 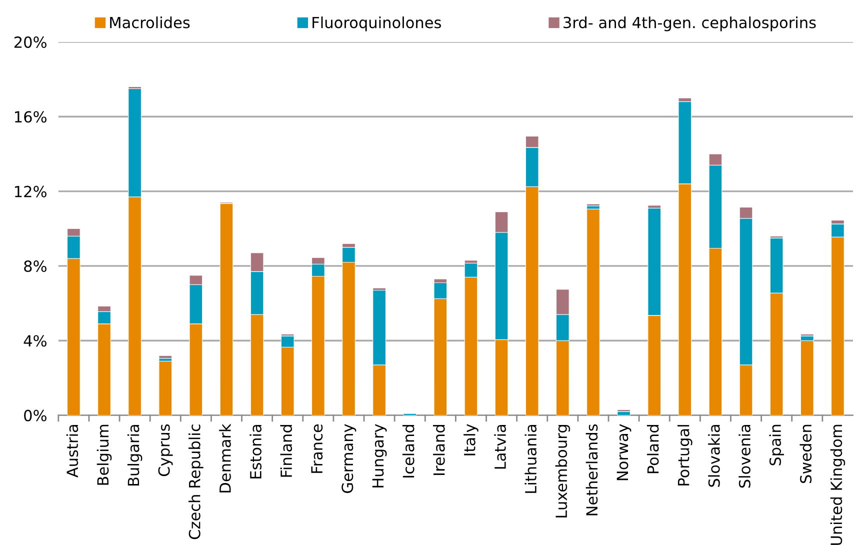 What do you see at coordinates (30, 192) in the screenshot?
I see `y-tick-label: 12%` at bounding box center [30, 192].